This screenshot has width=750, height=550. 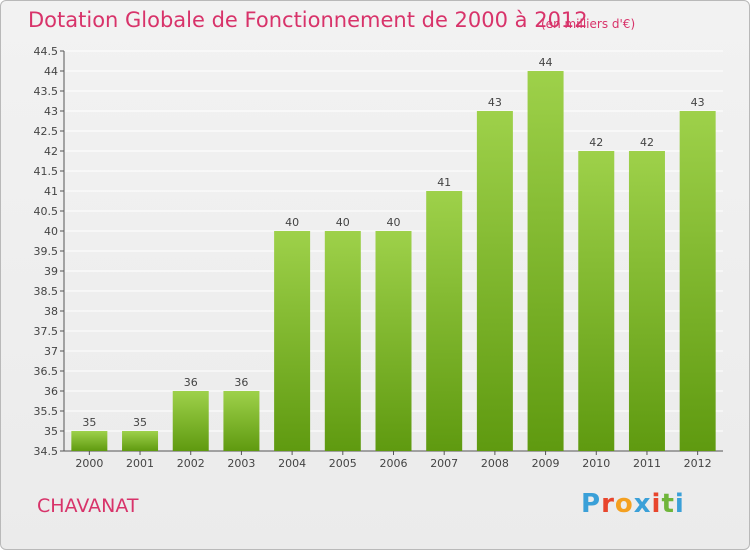 I want to click on y-tick-label: 44.5, so click(x=46, y=51).